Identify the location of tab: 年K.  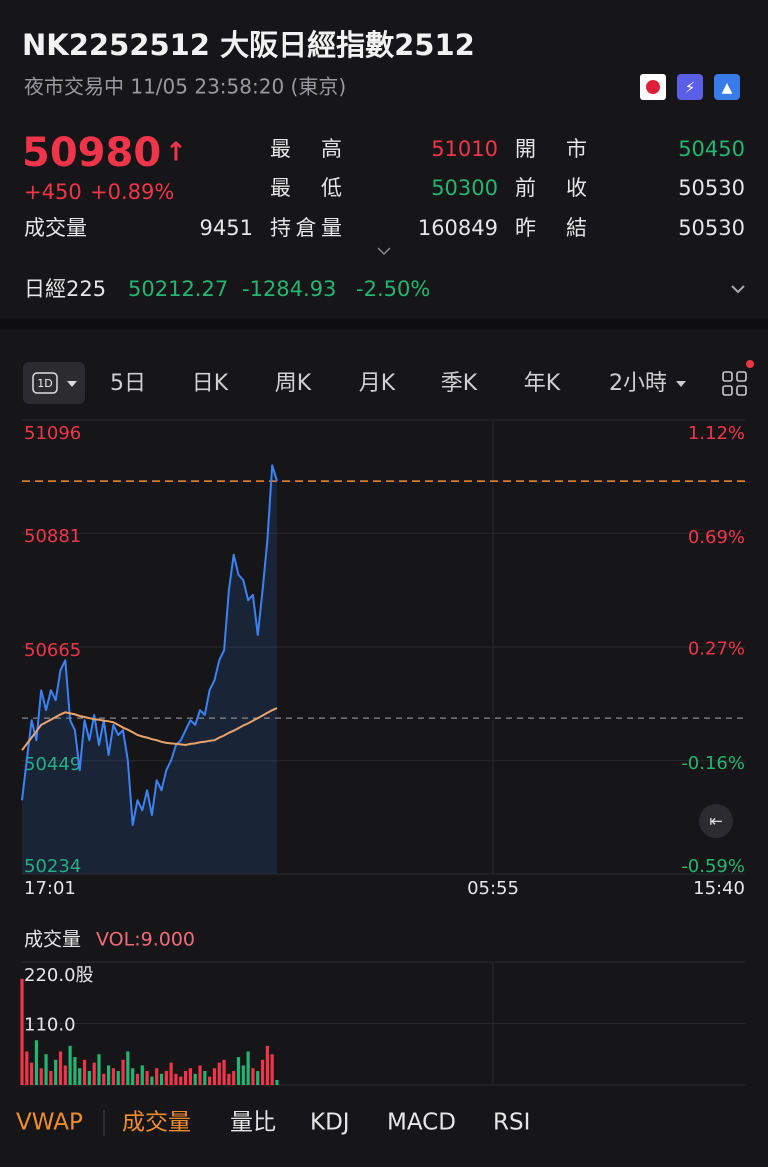
(542, 383).